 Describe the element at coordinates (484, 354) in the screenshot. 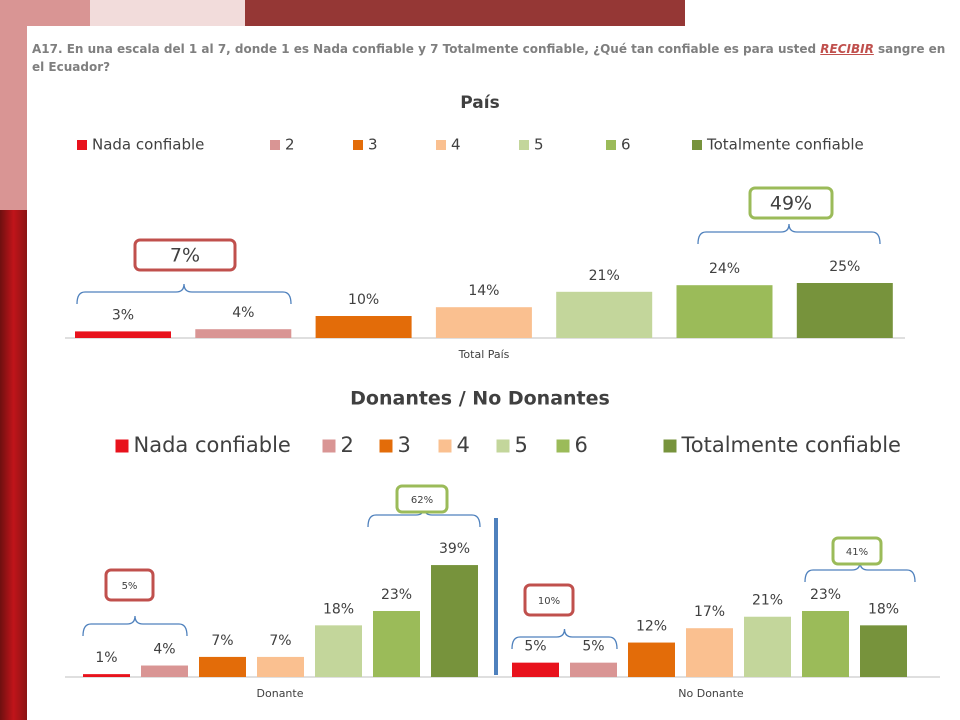

I see `x-tick-label: Total País` at that location.